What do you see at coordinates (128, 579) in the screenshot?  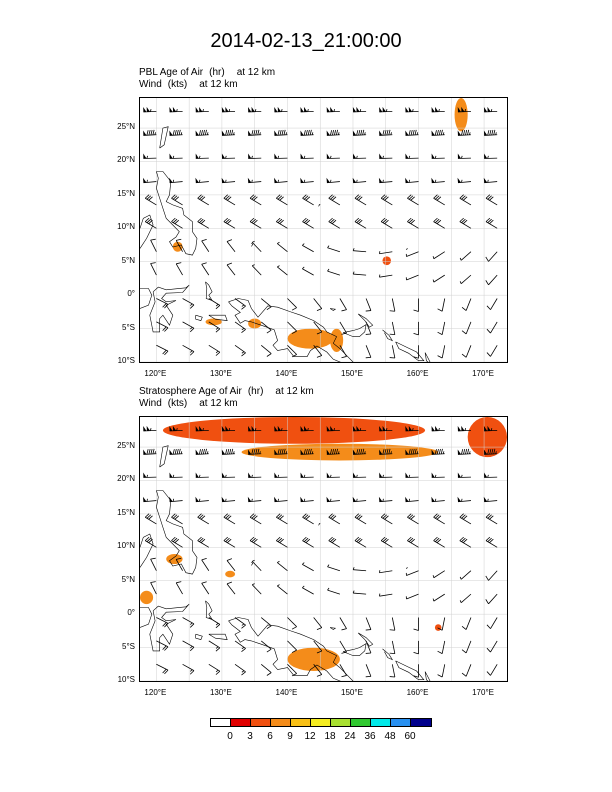 I see `panel2-lat-label: 5°N` at bounding box center [128, 579].